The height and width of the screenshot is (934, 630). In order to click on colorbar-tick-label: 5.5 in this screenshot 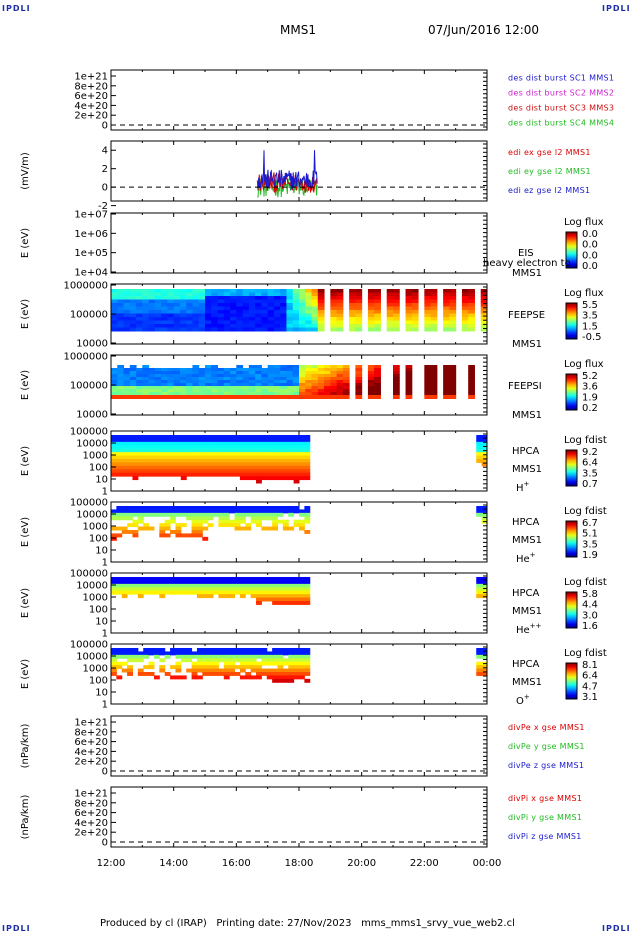, I will do `click(590, 305)`.